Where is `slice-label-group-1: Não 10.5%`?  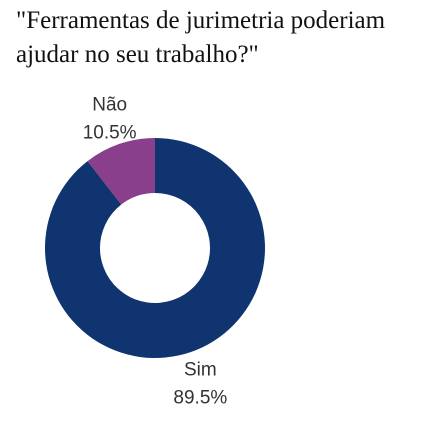 slice-label-group-1: Não 10.5% is located at coordinates (110, 119).